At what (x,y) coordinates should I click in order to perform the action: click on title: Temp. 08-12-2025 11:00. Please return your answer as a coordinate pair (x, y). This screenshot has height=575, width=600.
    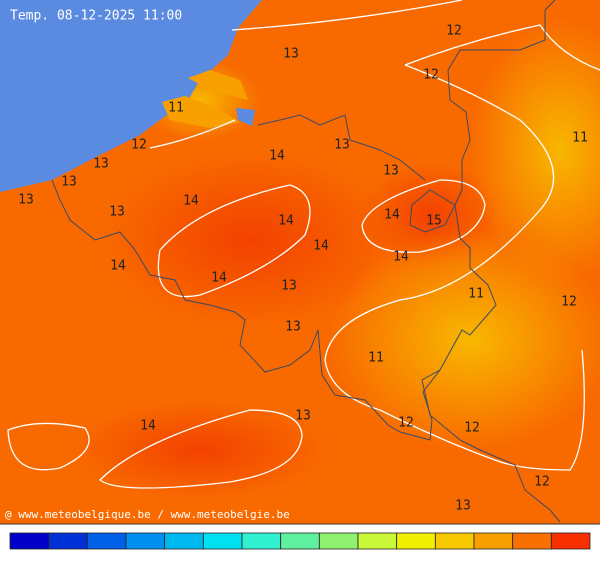
    Looking at the image, I should click on (96, 16).